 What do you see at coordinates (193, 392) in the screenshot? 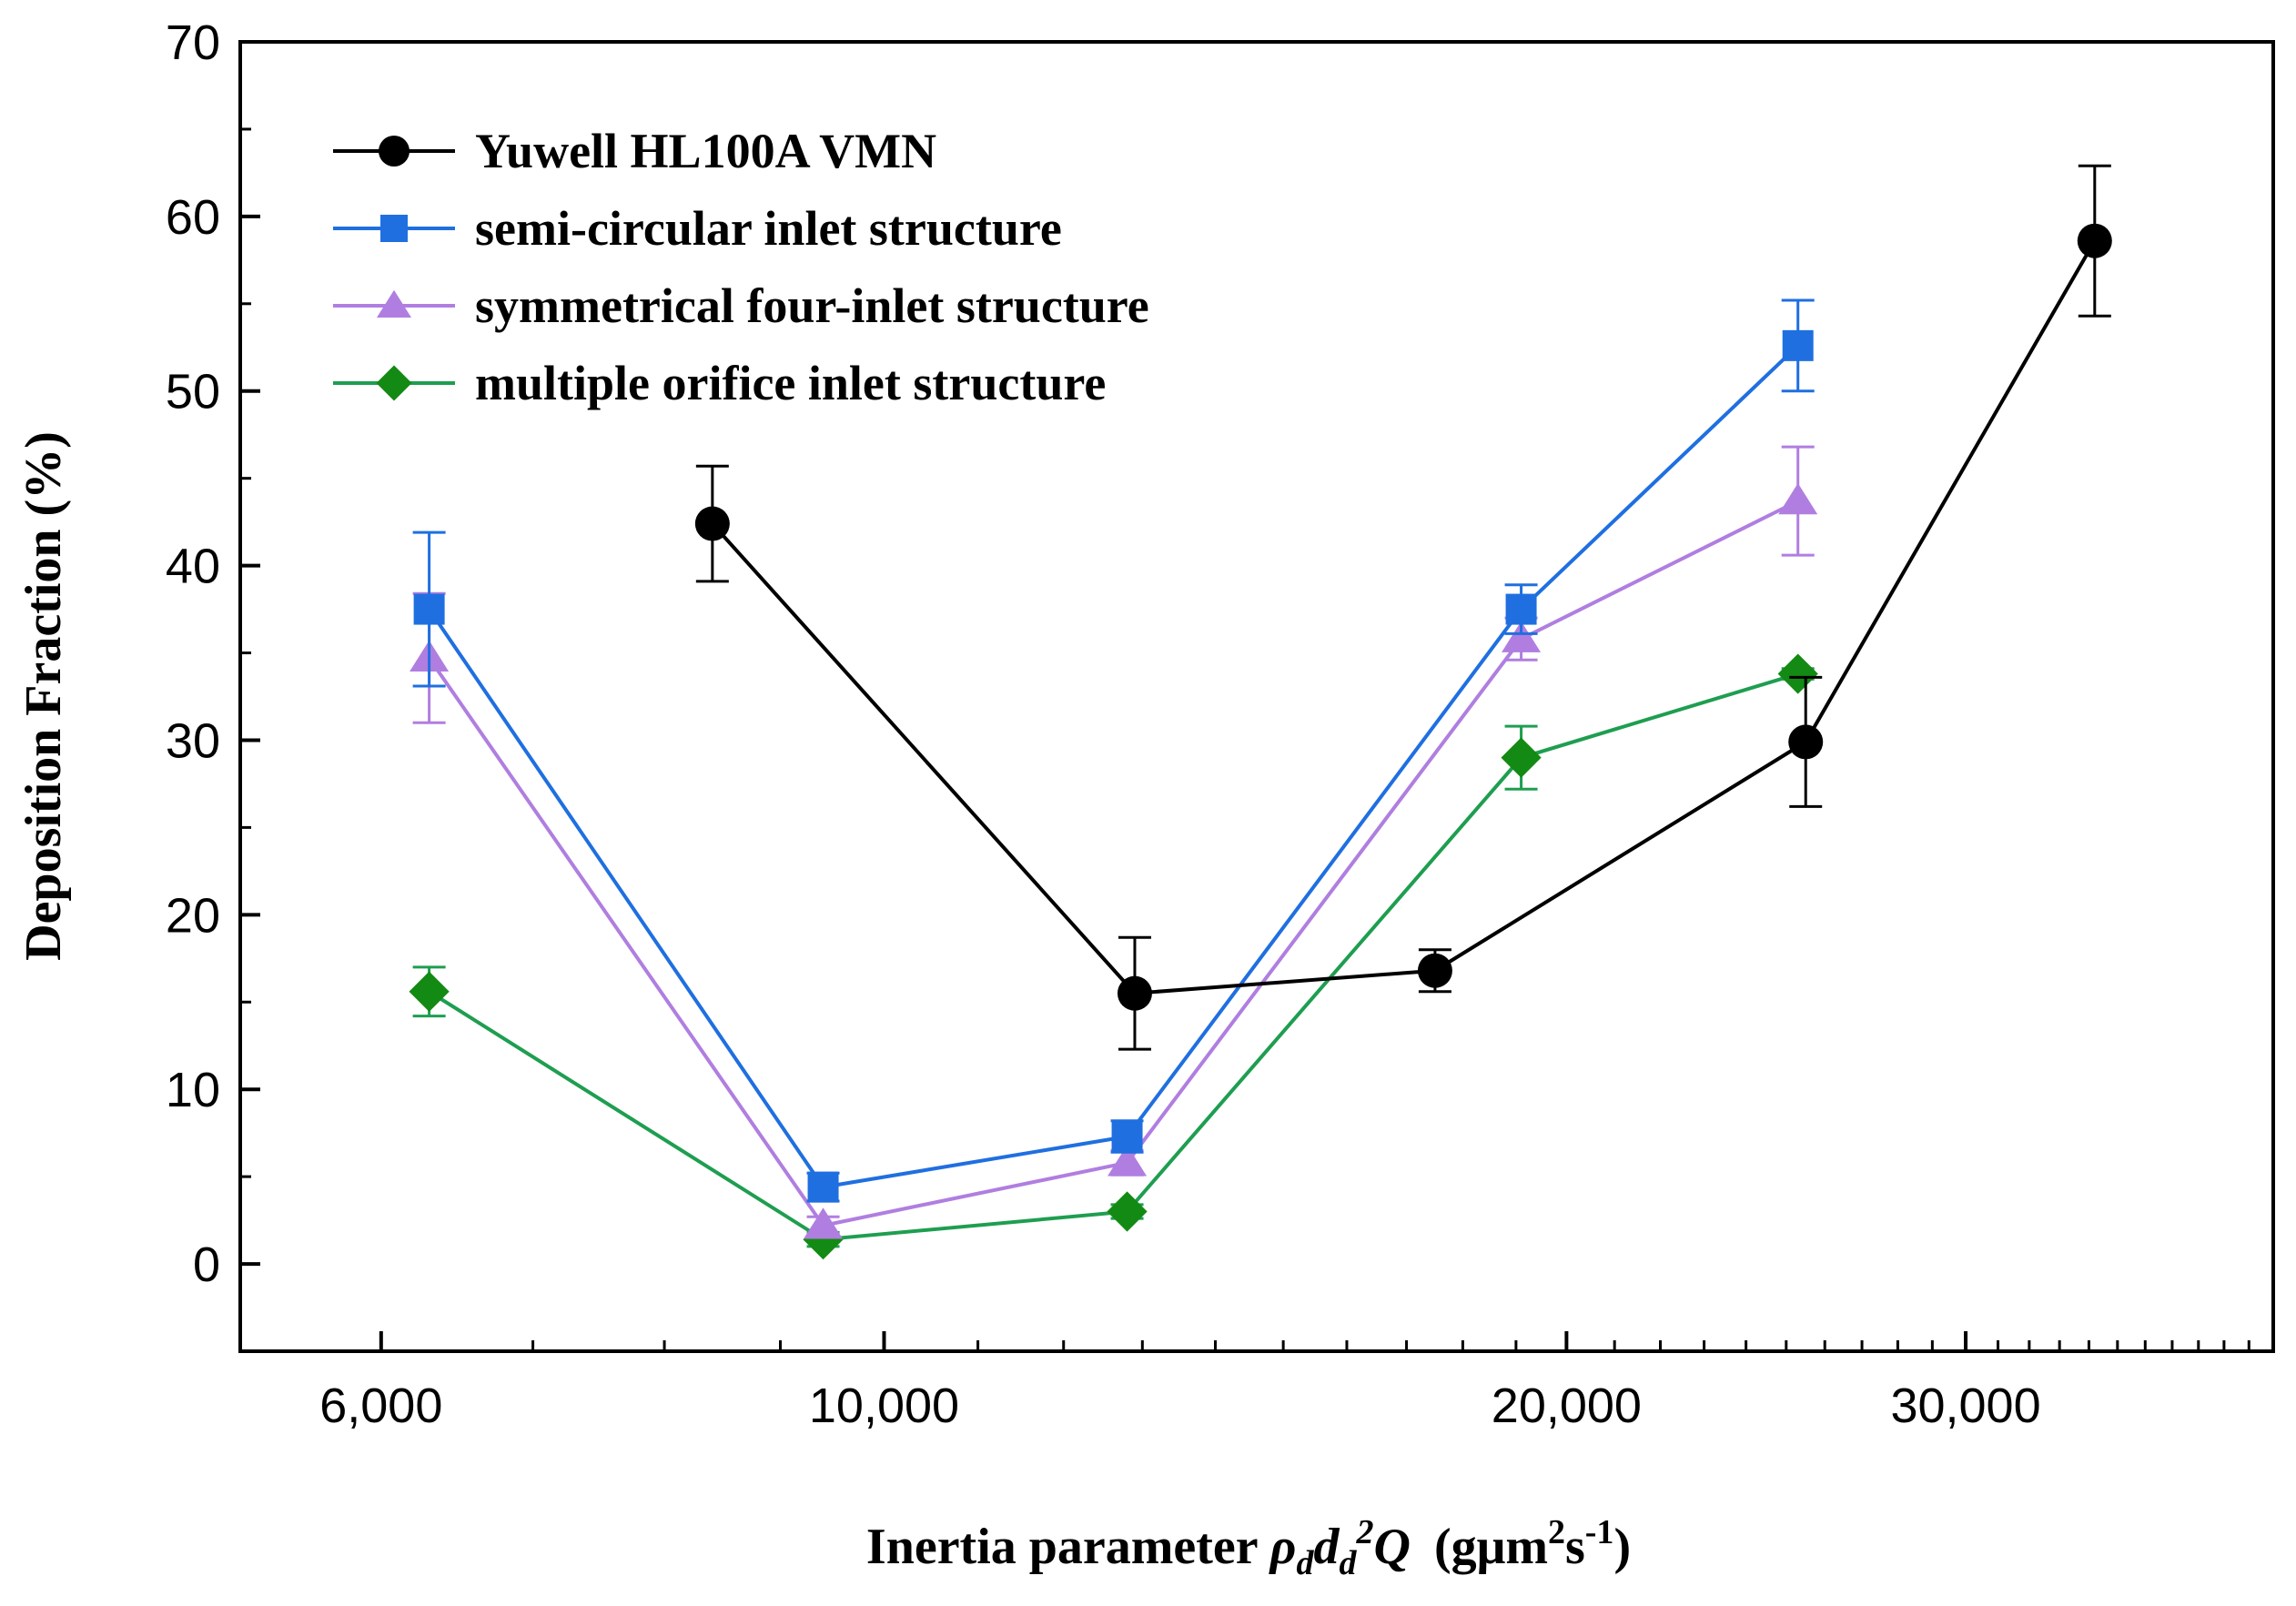
I see `y-tick-label: 50` at bounding box center [193, 392].